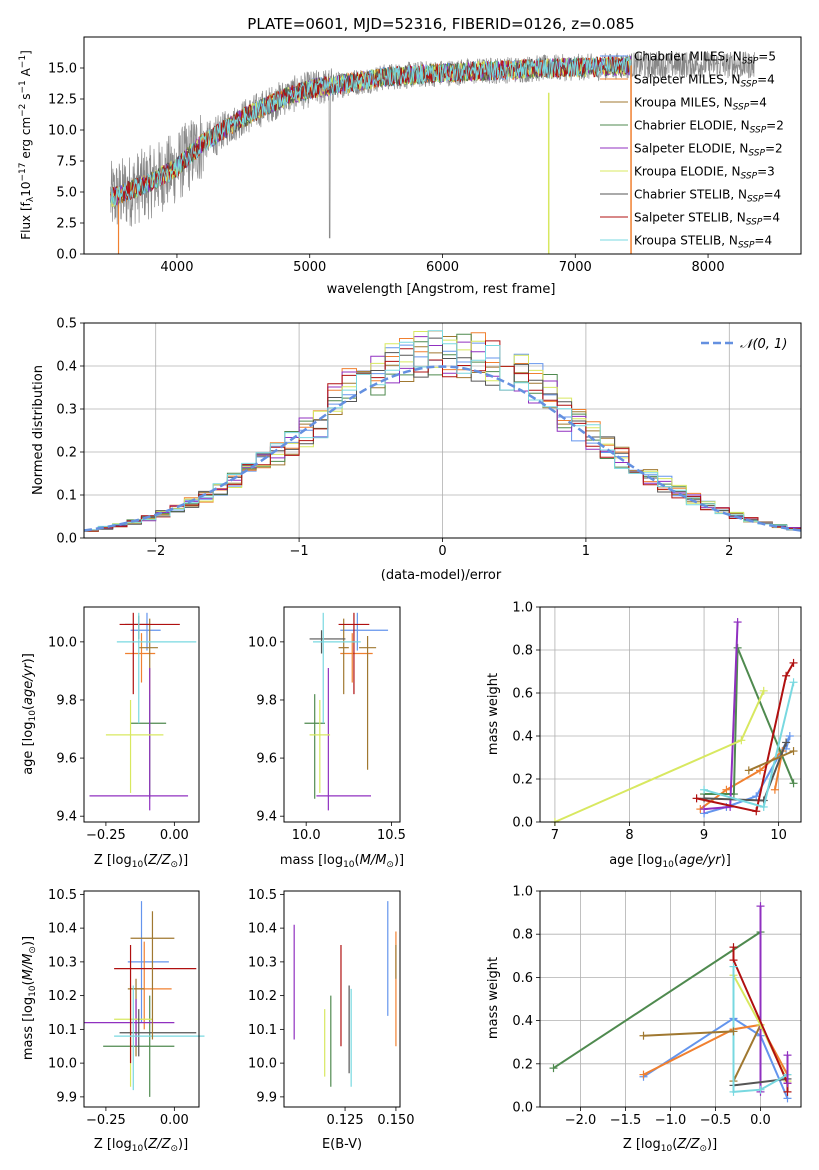 The height and width of the screenshot is (1170, 819). What do you see at coordinates (262, 1030) in the screenshot?
I see `mass-vs-ebv-ytick-label: 10.1` at bounding box center [262, 1030].